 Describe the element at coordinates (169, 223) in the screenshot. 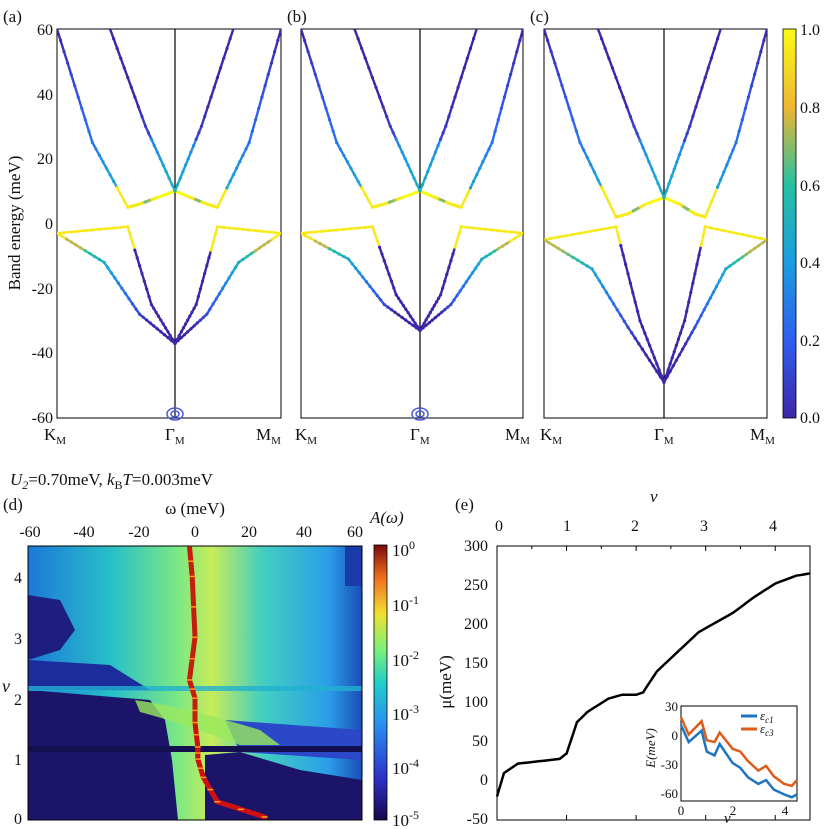

I see `panel-a-frame` at that location.